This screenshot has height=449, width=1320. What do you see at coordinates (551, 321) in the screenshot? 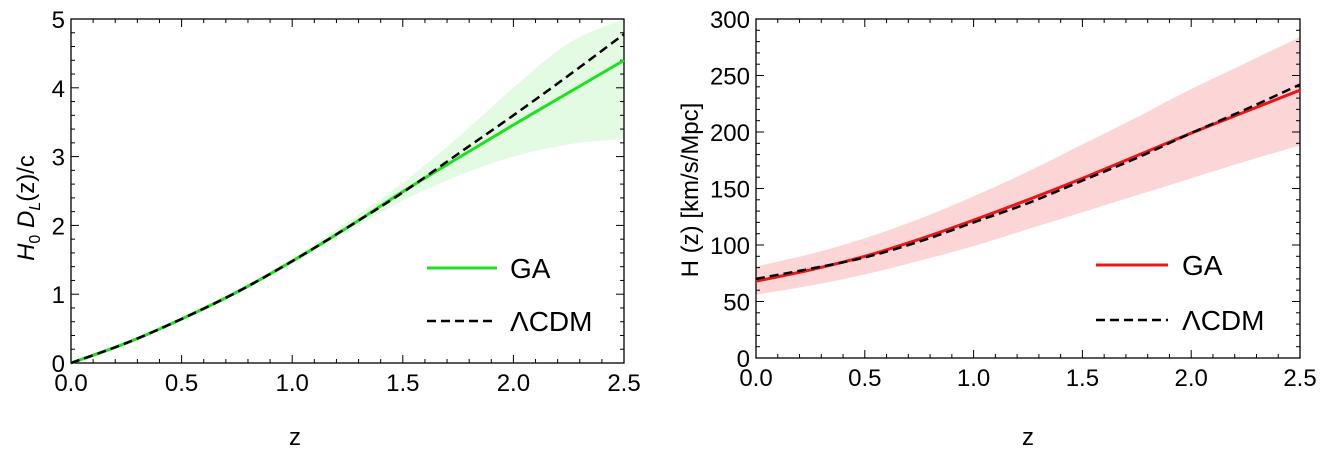
I see `left-legend-lcdm-label: ΛCDM` at bounding box center [551, 321].